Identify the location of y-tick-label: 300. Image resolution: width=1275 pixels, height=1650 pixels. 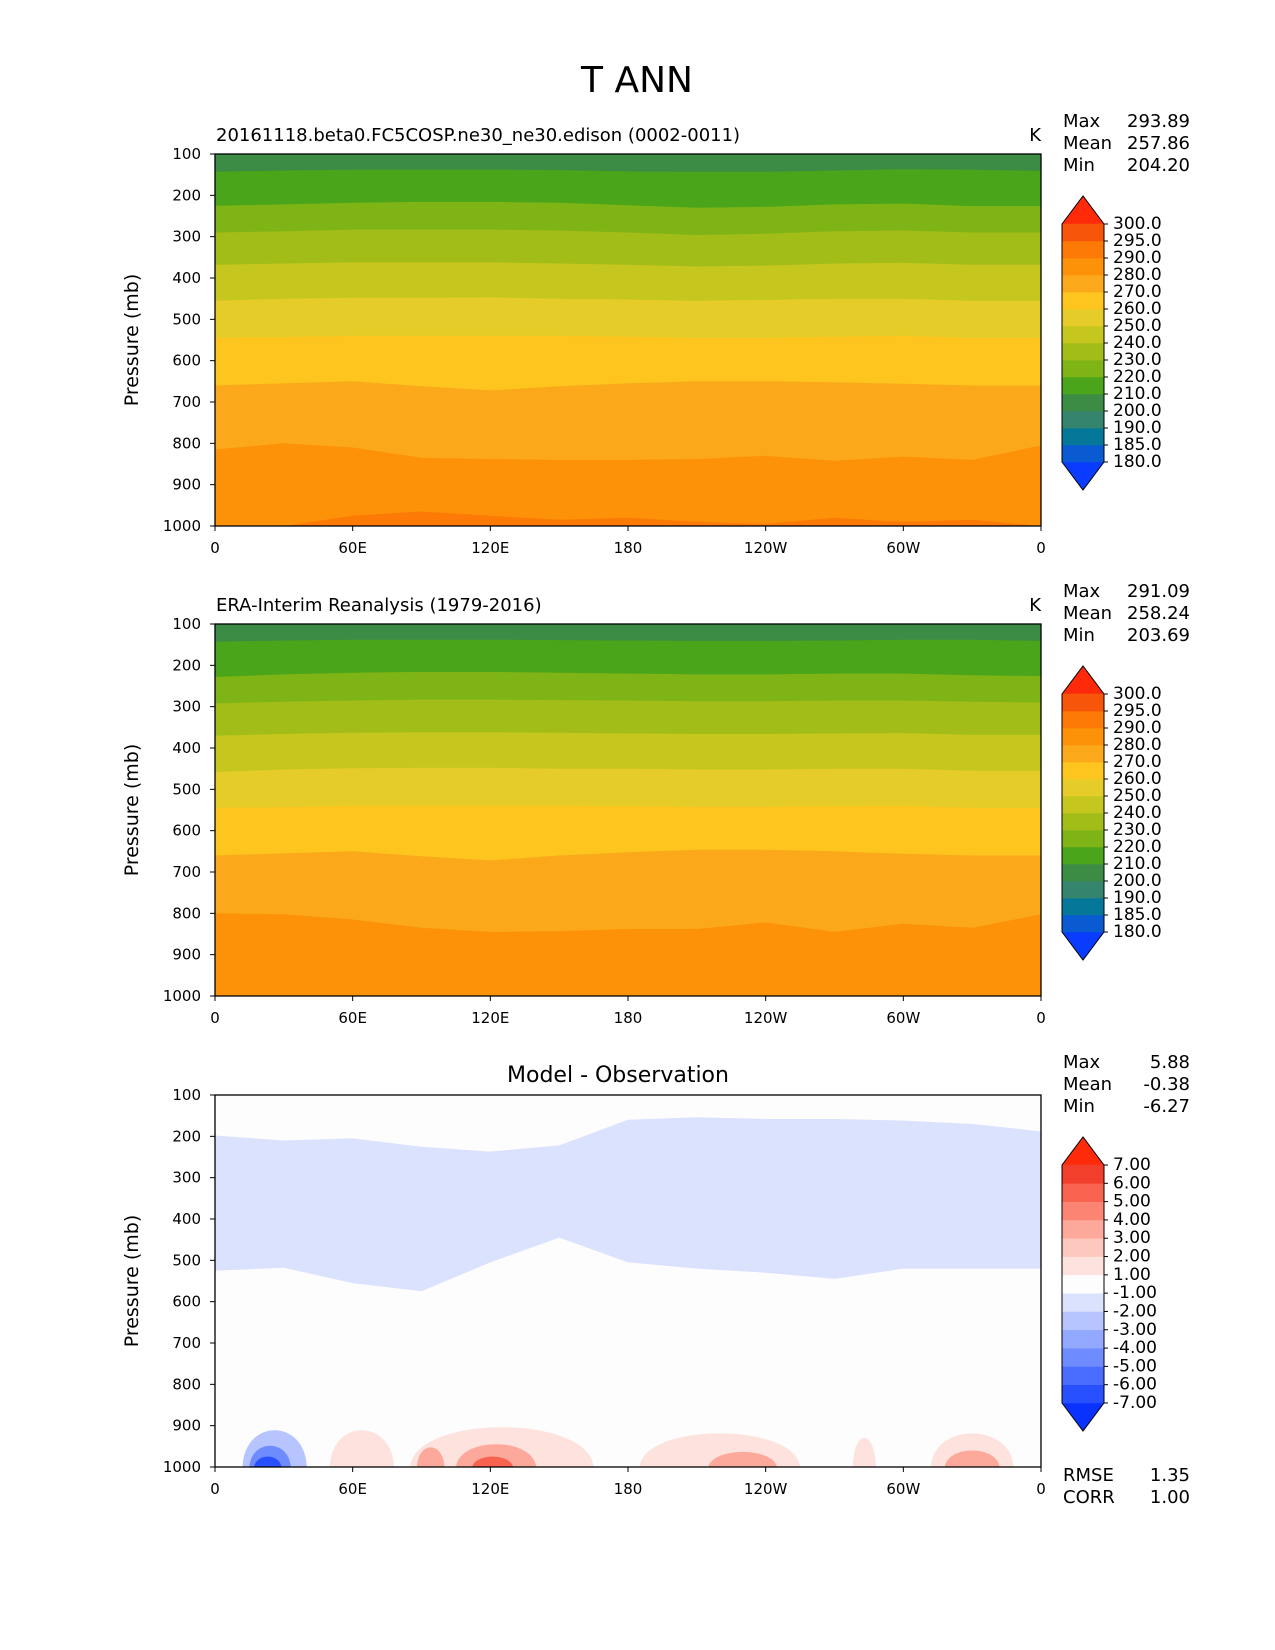
(186, 1178).